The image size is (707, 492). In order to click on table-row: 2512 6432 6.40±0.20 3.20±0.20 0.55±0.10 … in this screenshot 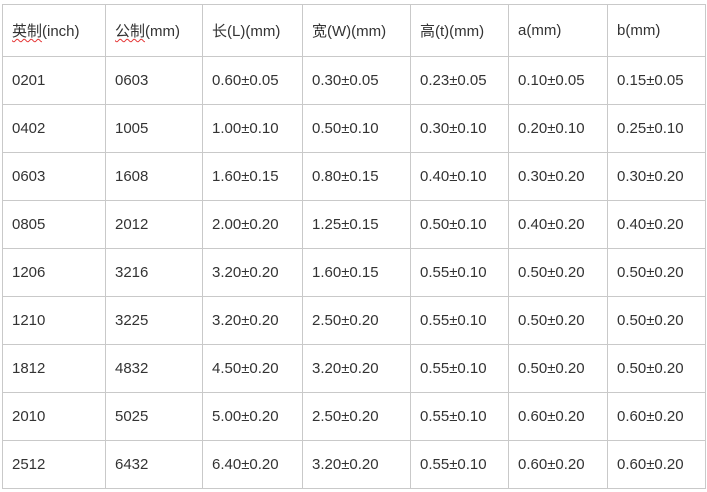, I will do `click(354, 464)`.